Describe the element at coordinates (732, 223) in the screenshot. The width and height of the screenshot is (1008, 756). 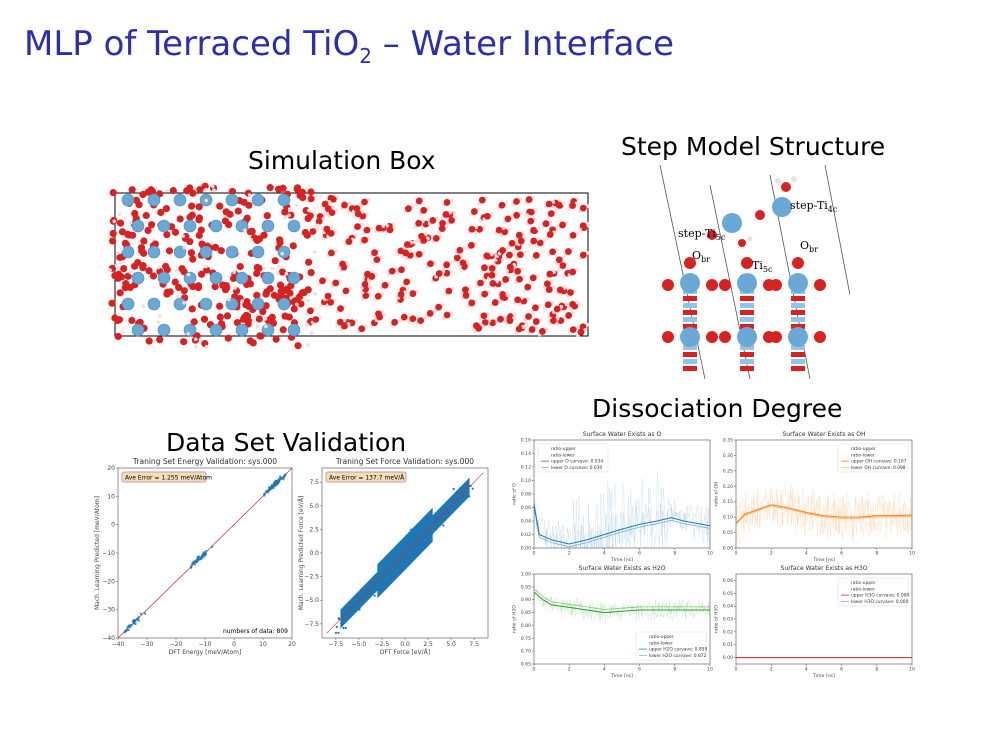
I see `step-ti5c-atom` at that location.